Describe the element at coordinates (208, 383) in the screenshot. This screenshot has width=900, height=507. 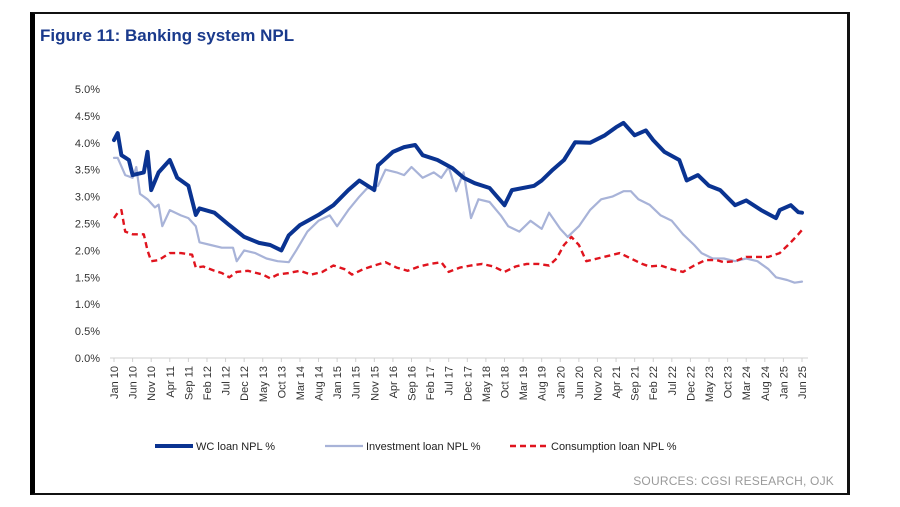
I see `x-tick-label: Feb 12` at that location.